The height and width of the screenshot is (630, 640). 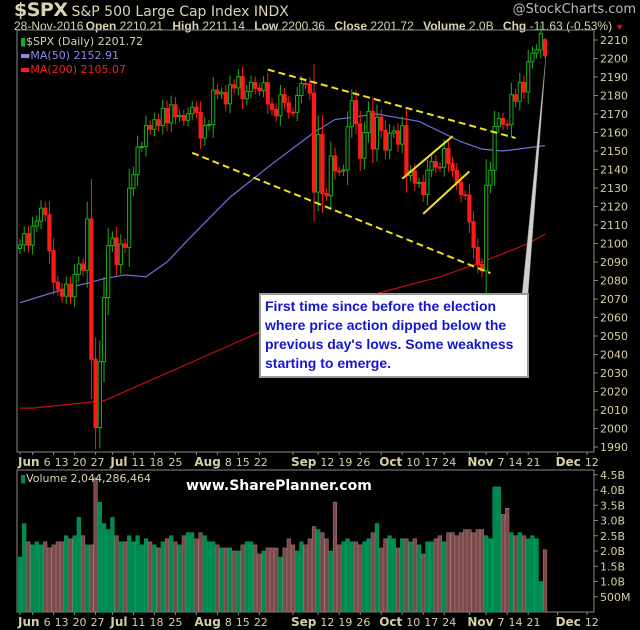 What do you see at coordinates (41, 10) in the screenshot?
I see `symbol: $SPX` at bounding box center [41, 10].